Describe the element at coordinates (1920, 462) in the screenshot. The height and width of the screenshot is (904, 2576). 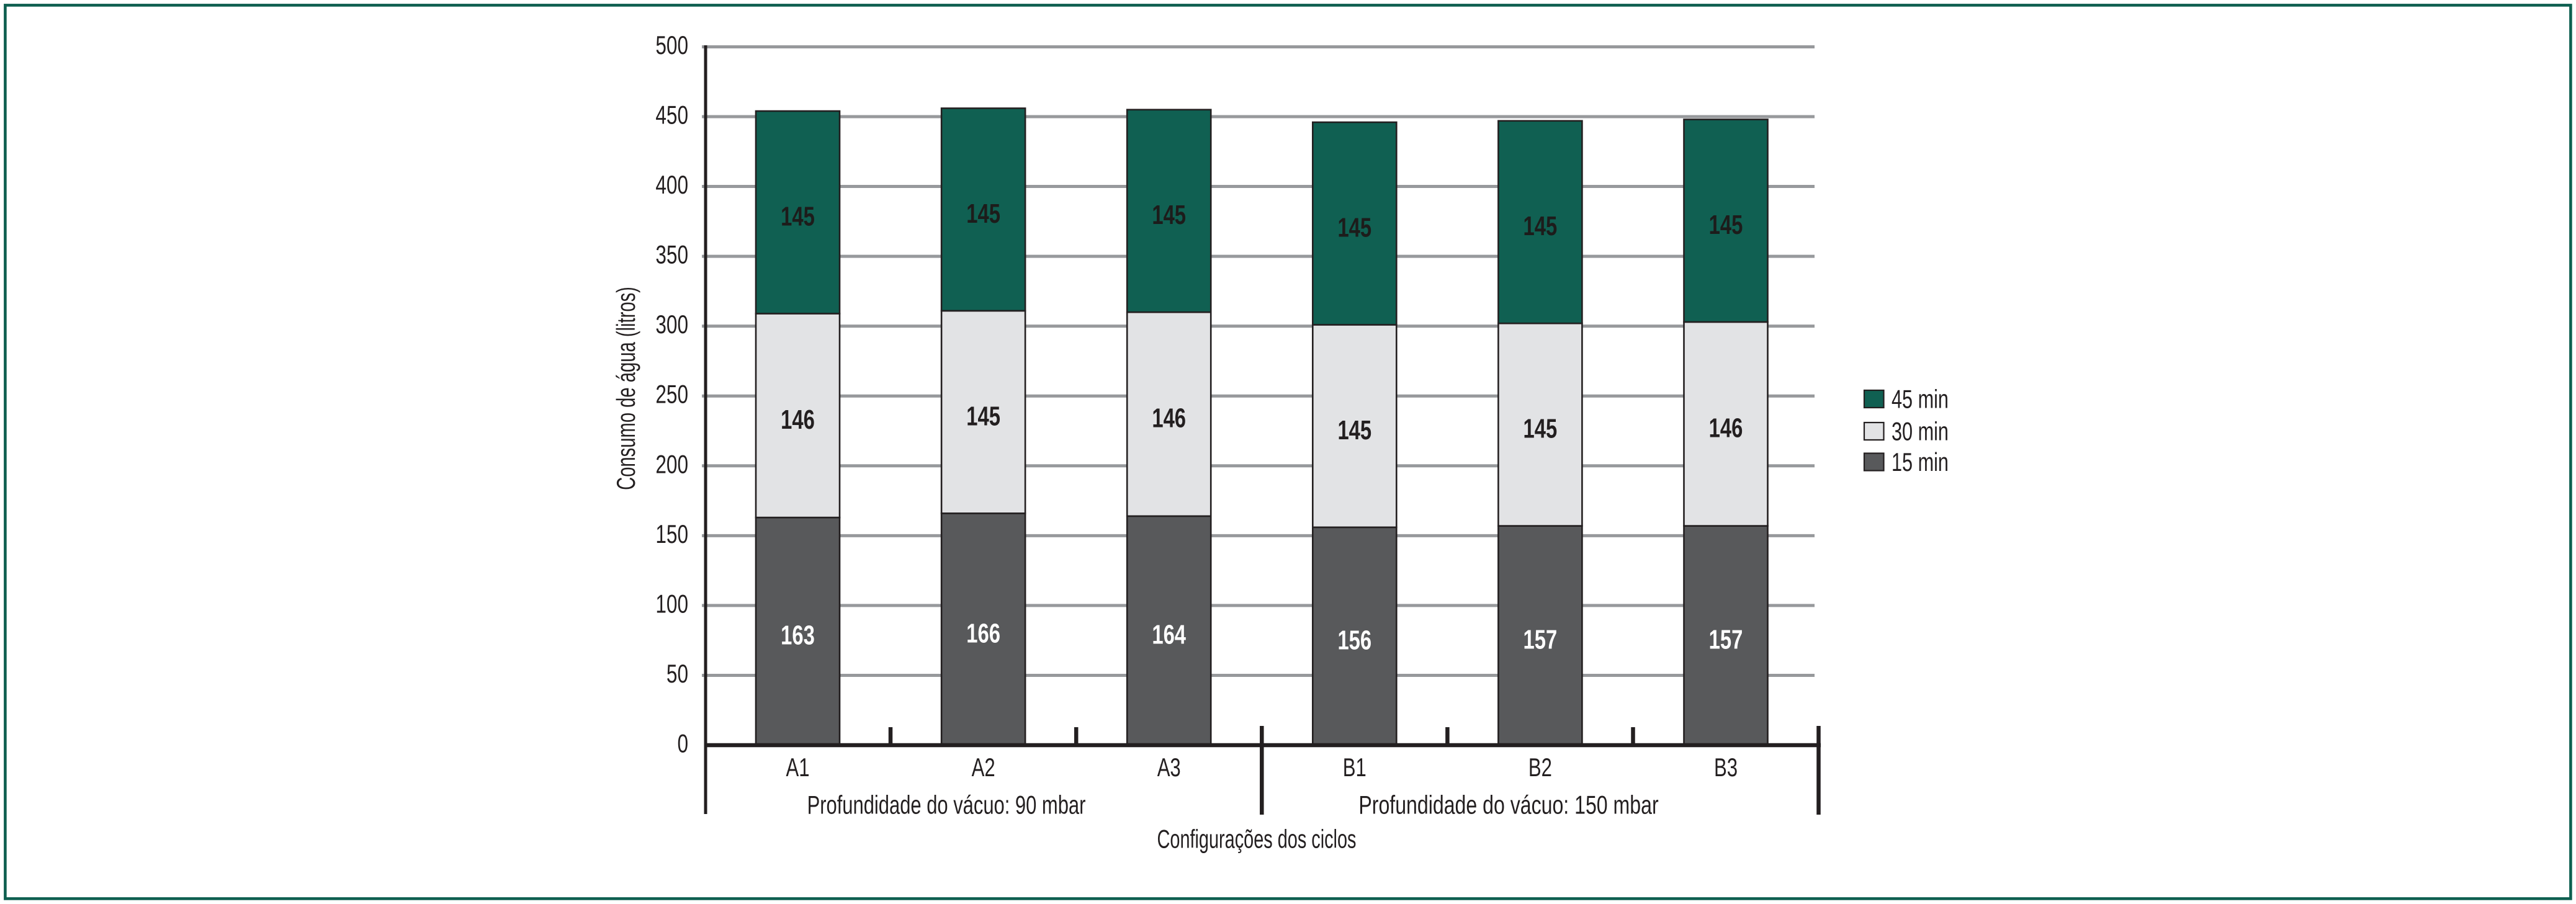
I see `svg-text: 15 min` at that location.